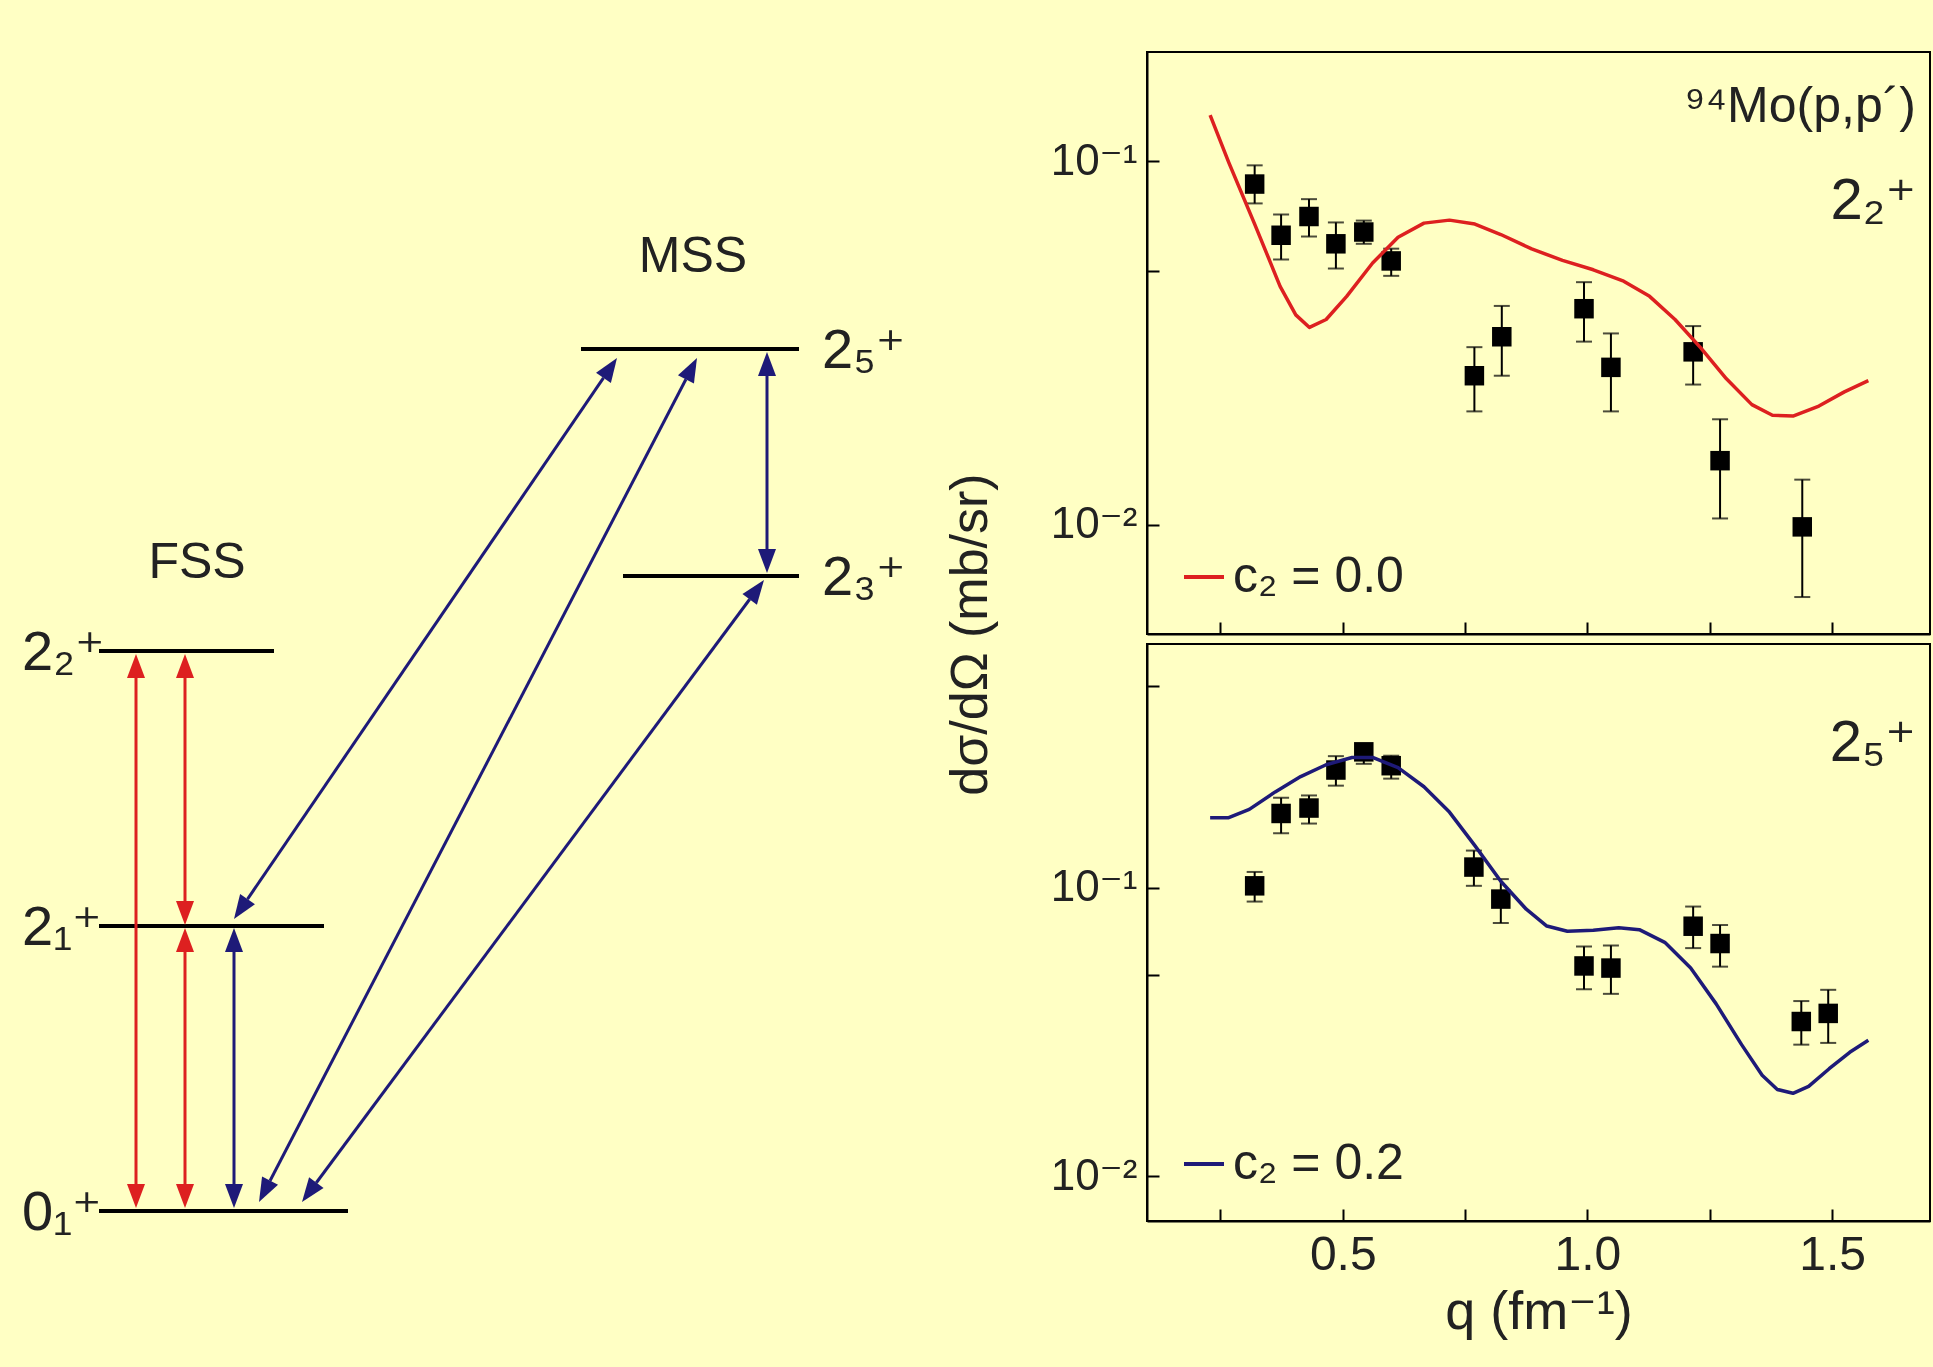 This screenshot has height=1367, width=1933. Describe the element at coordinates (1800, 105) in the screenshot. I see `annotation: ⁹⁴Mo(p,p´)` at that location.